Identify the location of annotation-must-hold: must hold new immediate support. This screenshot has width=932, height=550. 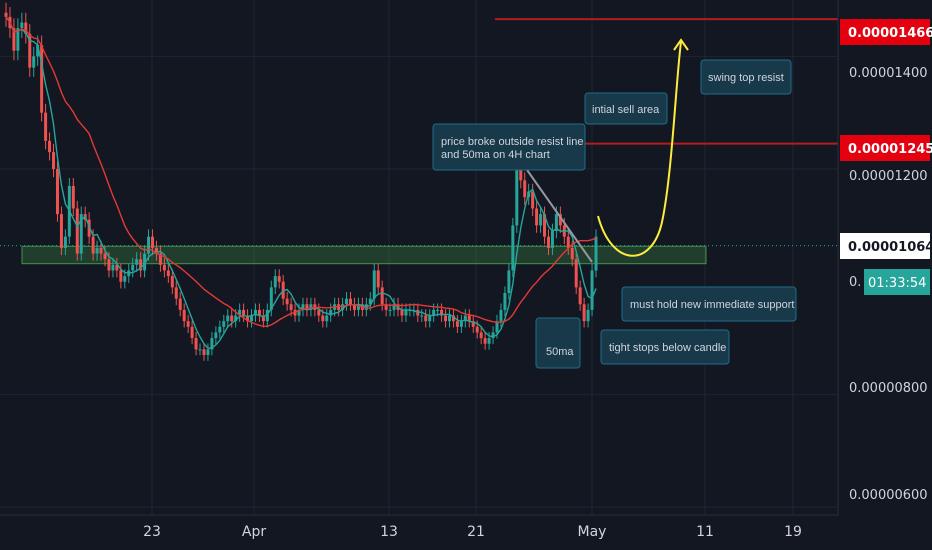
(709, 304).